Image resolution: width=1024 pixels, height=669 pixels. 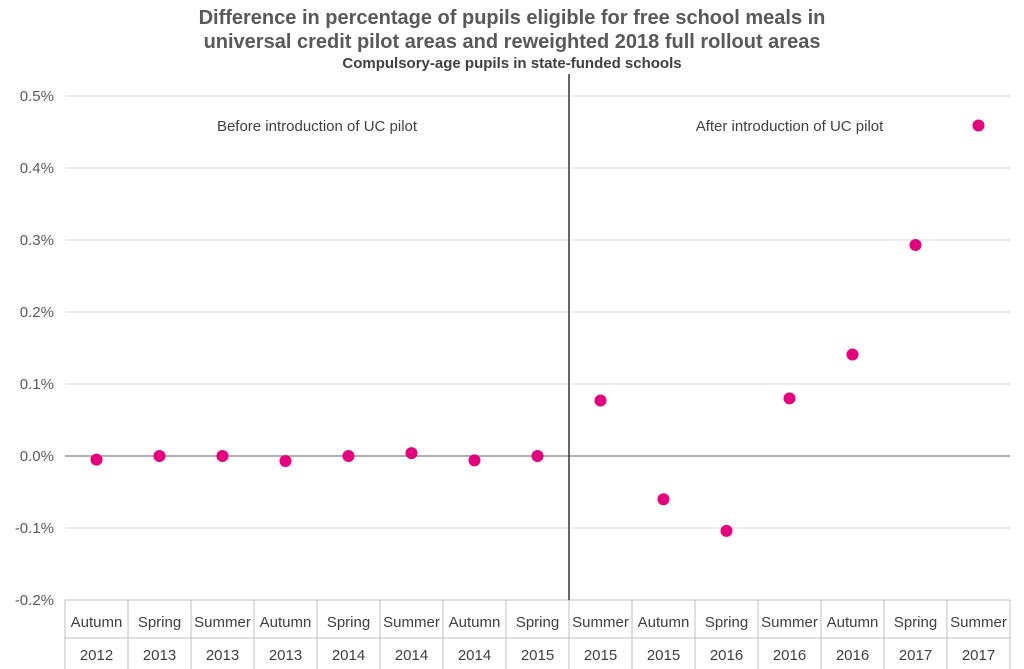 I want to click on y-tick-label: -0.2%, so click(x=34, y=600).